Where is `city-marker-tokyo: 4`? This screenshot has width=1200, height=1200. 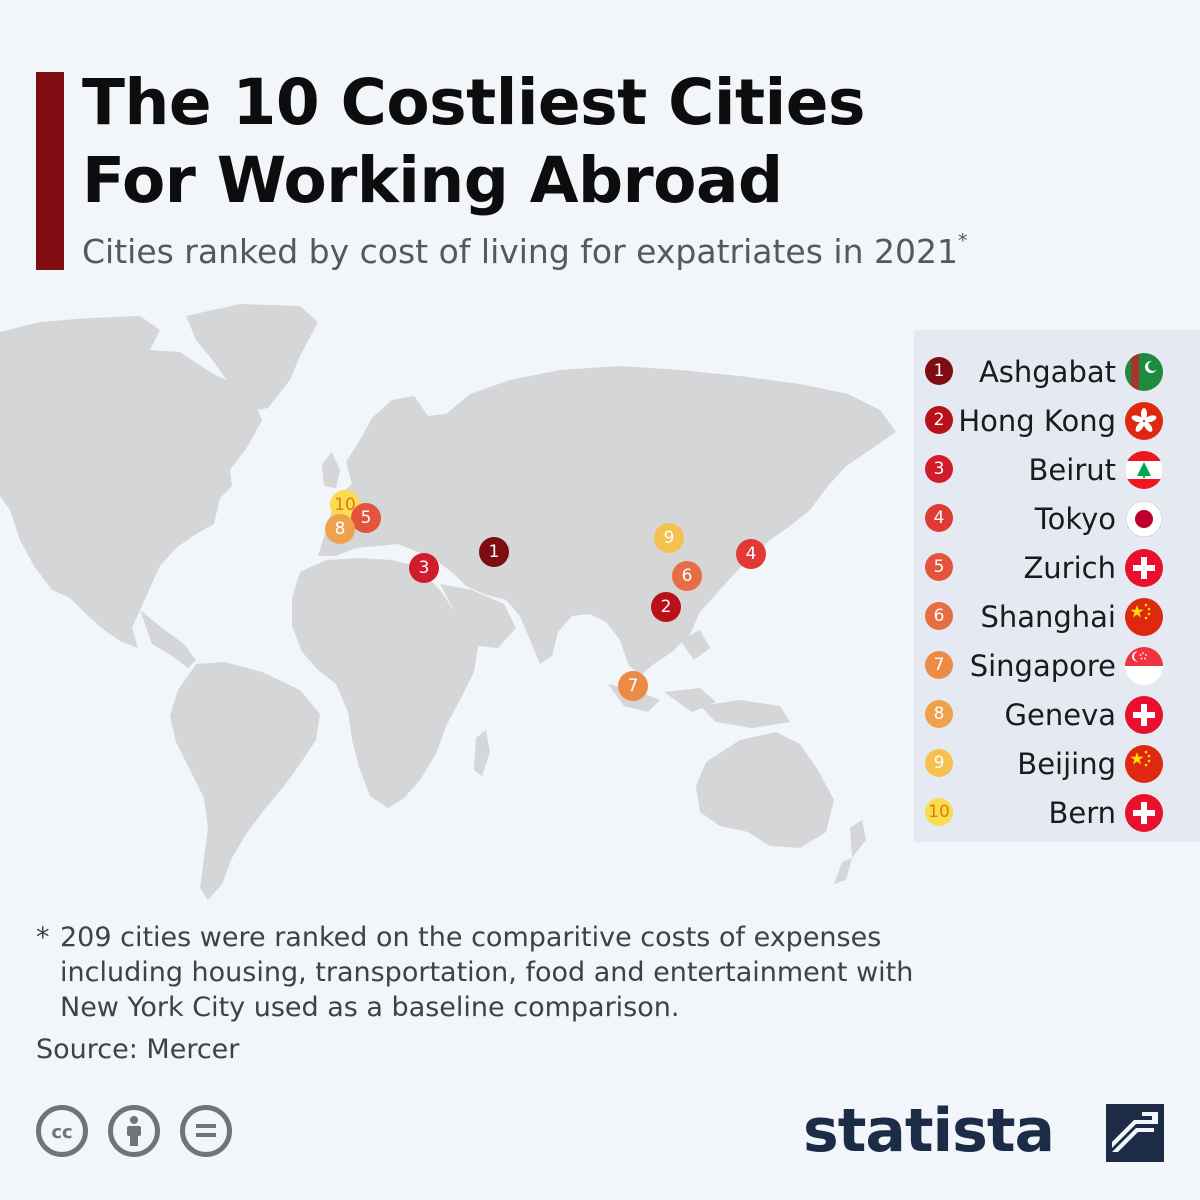 city-marker-tokyo: 4 is located at coordinates (751, 554).